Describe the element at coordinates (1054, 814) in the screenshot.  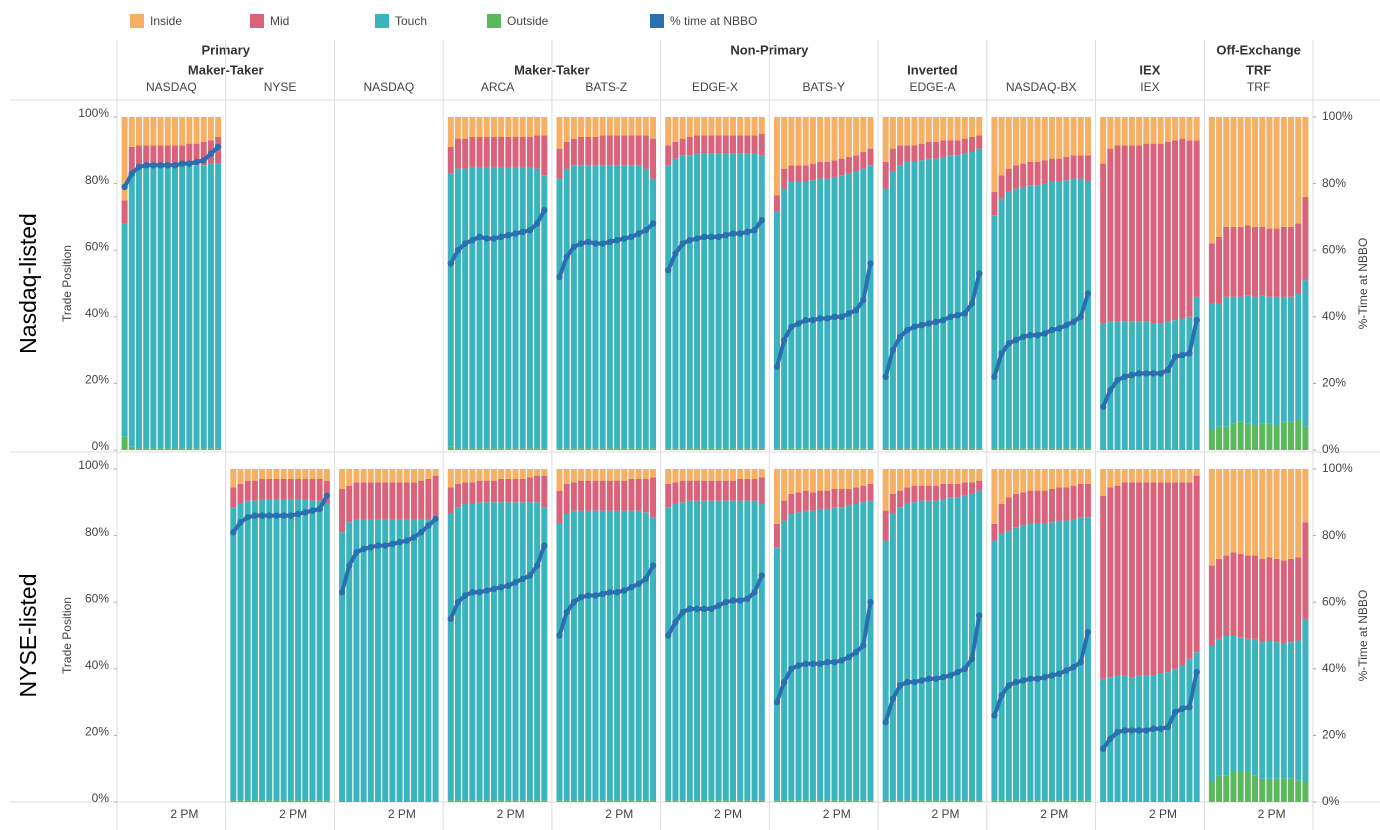
I see `x-tick-label: 2 PM` at that location.